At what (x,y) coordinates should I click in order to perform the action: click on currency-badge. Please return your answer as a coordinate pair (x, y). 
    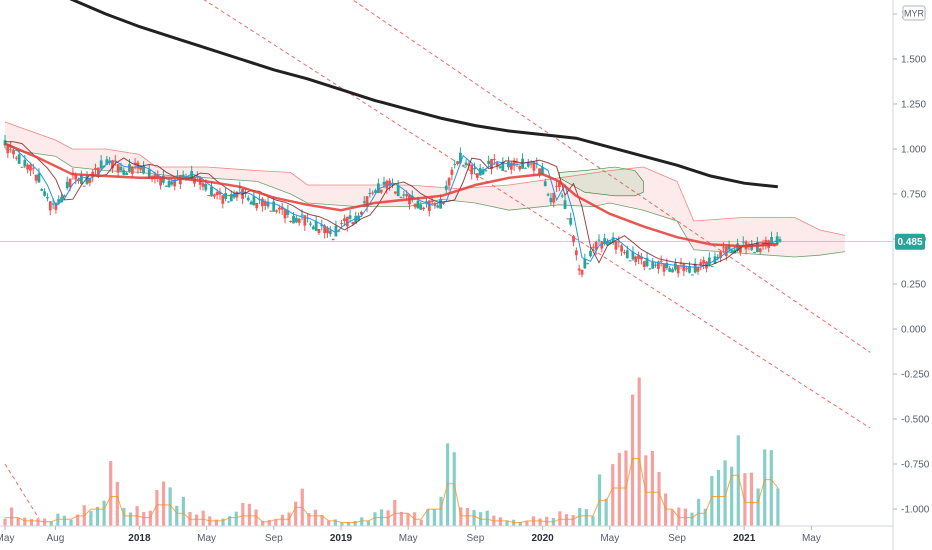
    Looking at the image, I should click on (914, 13).